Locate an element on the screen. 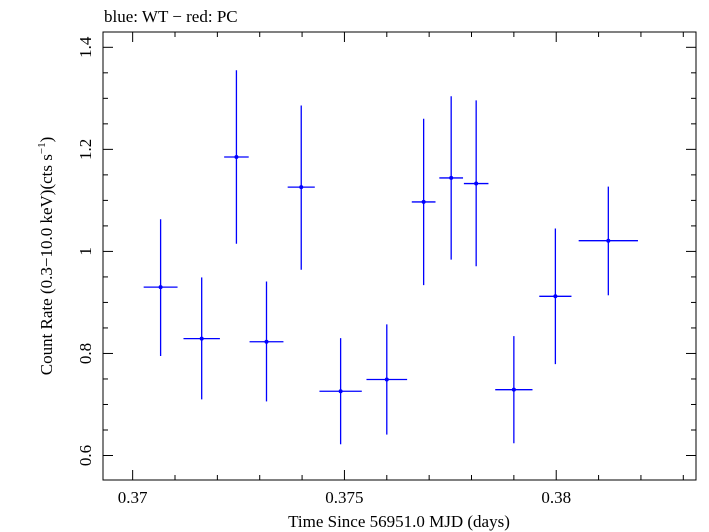  chart-title: blue: WT − red: PC is located at coordinates (171, 16).